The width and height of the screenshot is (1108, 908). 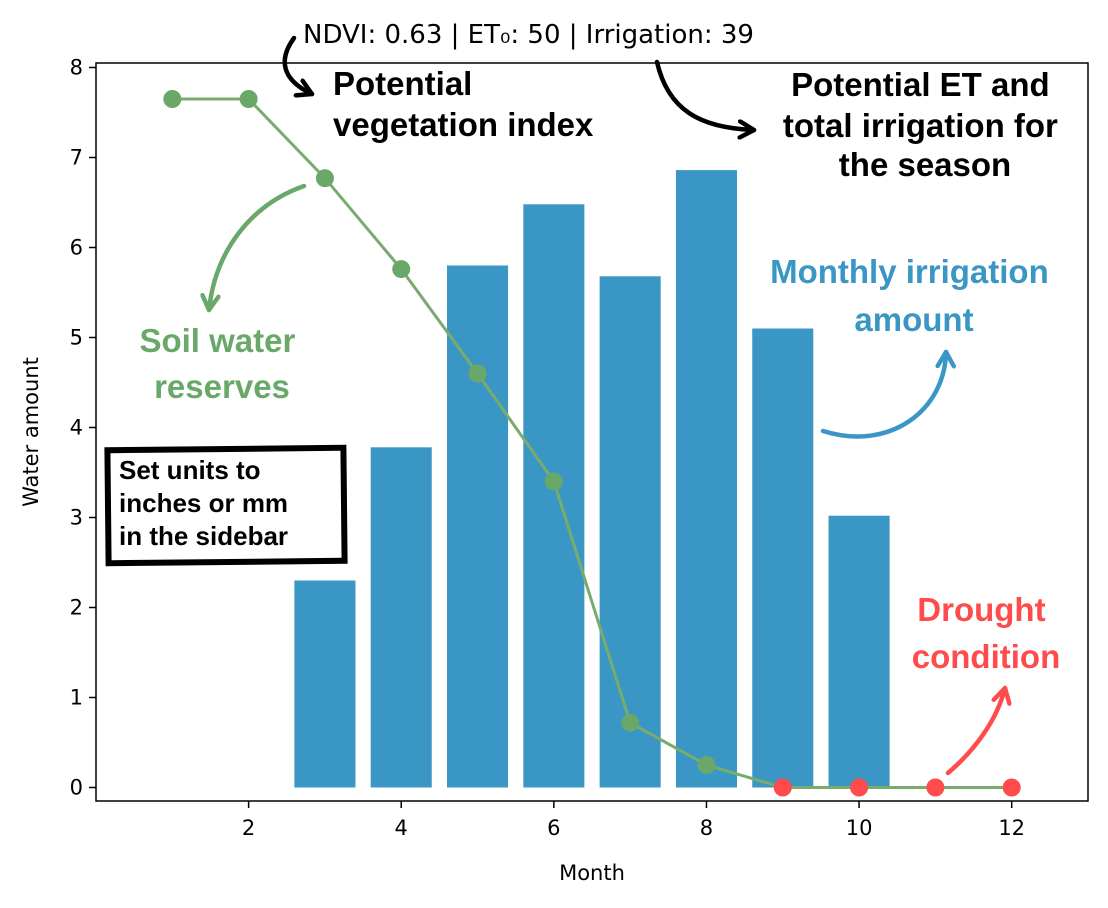 I want to click on drought-arrow, so click(x=975, y=730).